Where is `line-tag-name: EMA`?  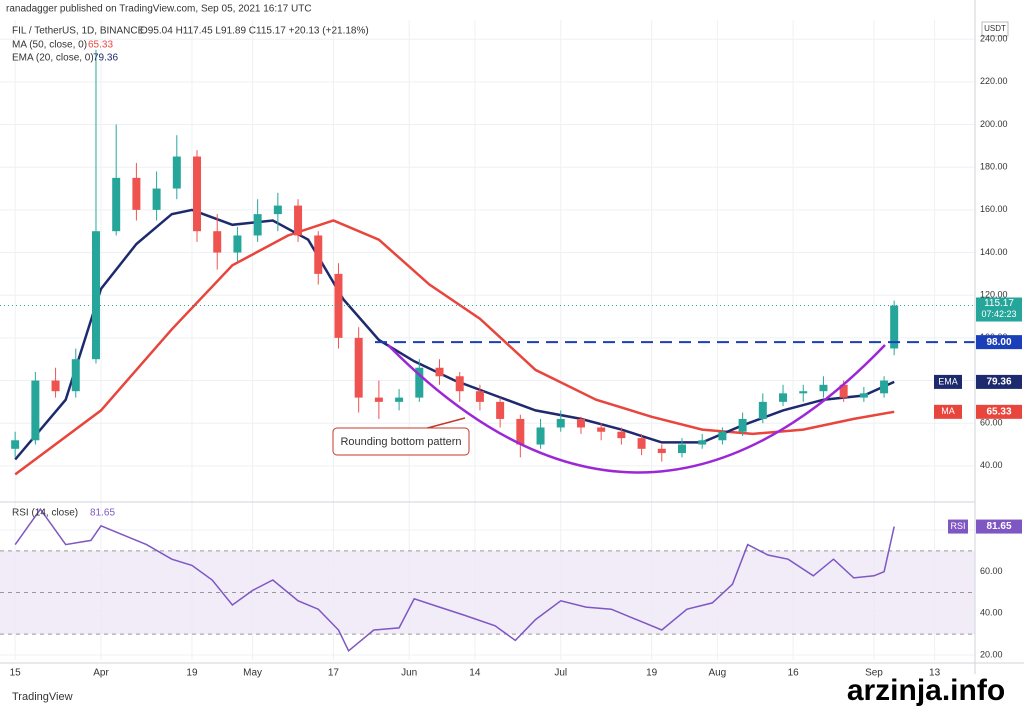
line-tag-name: EMA is located at coordinates (948, 381).